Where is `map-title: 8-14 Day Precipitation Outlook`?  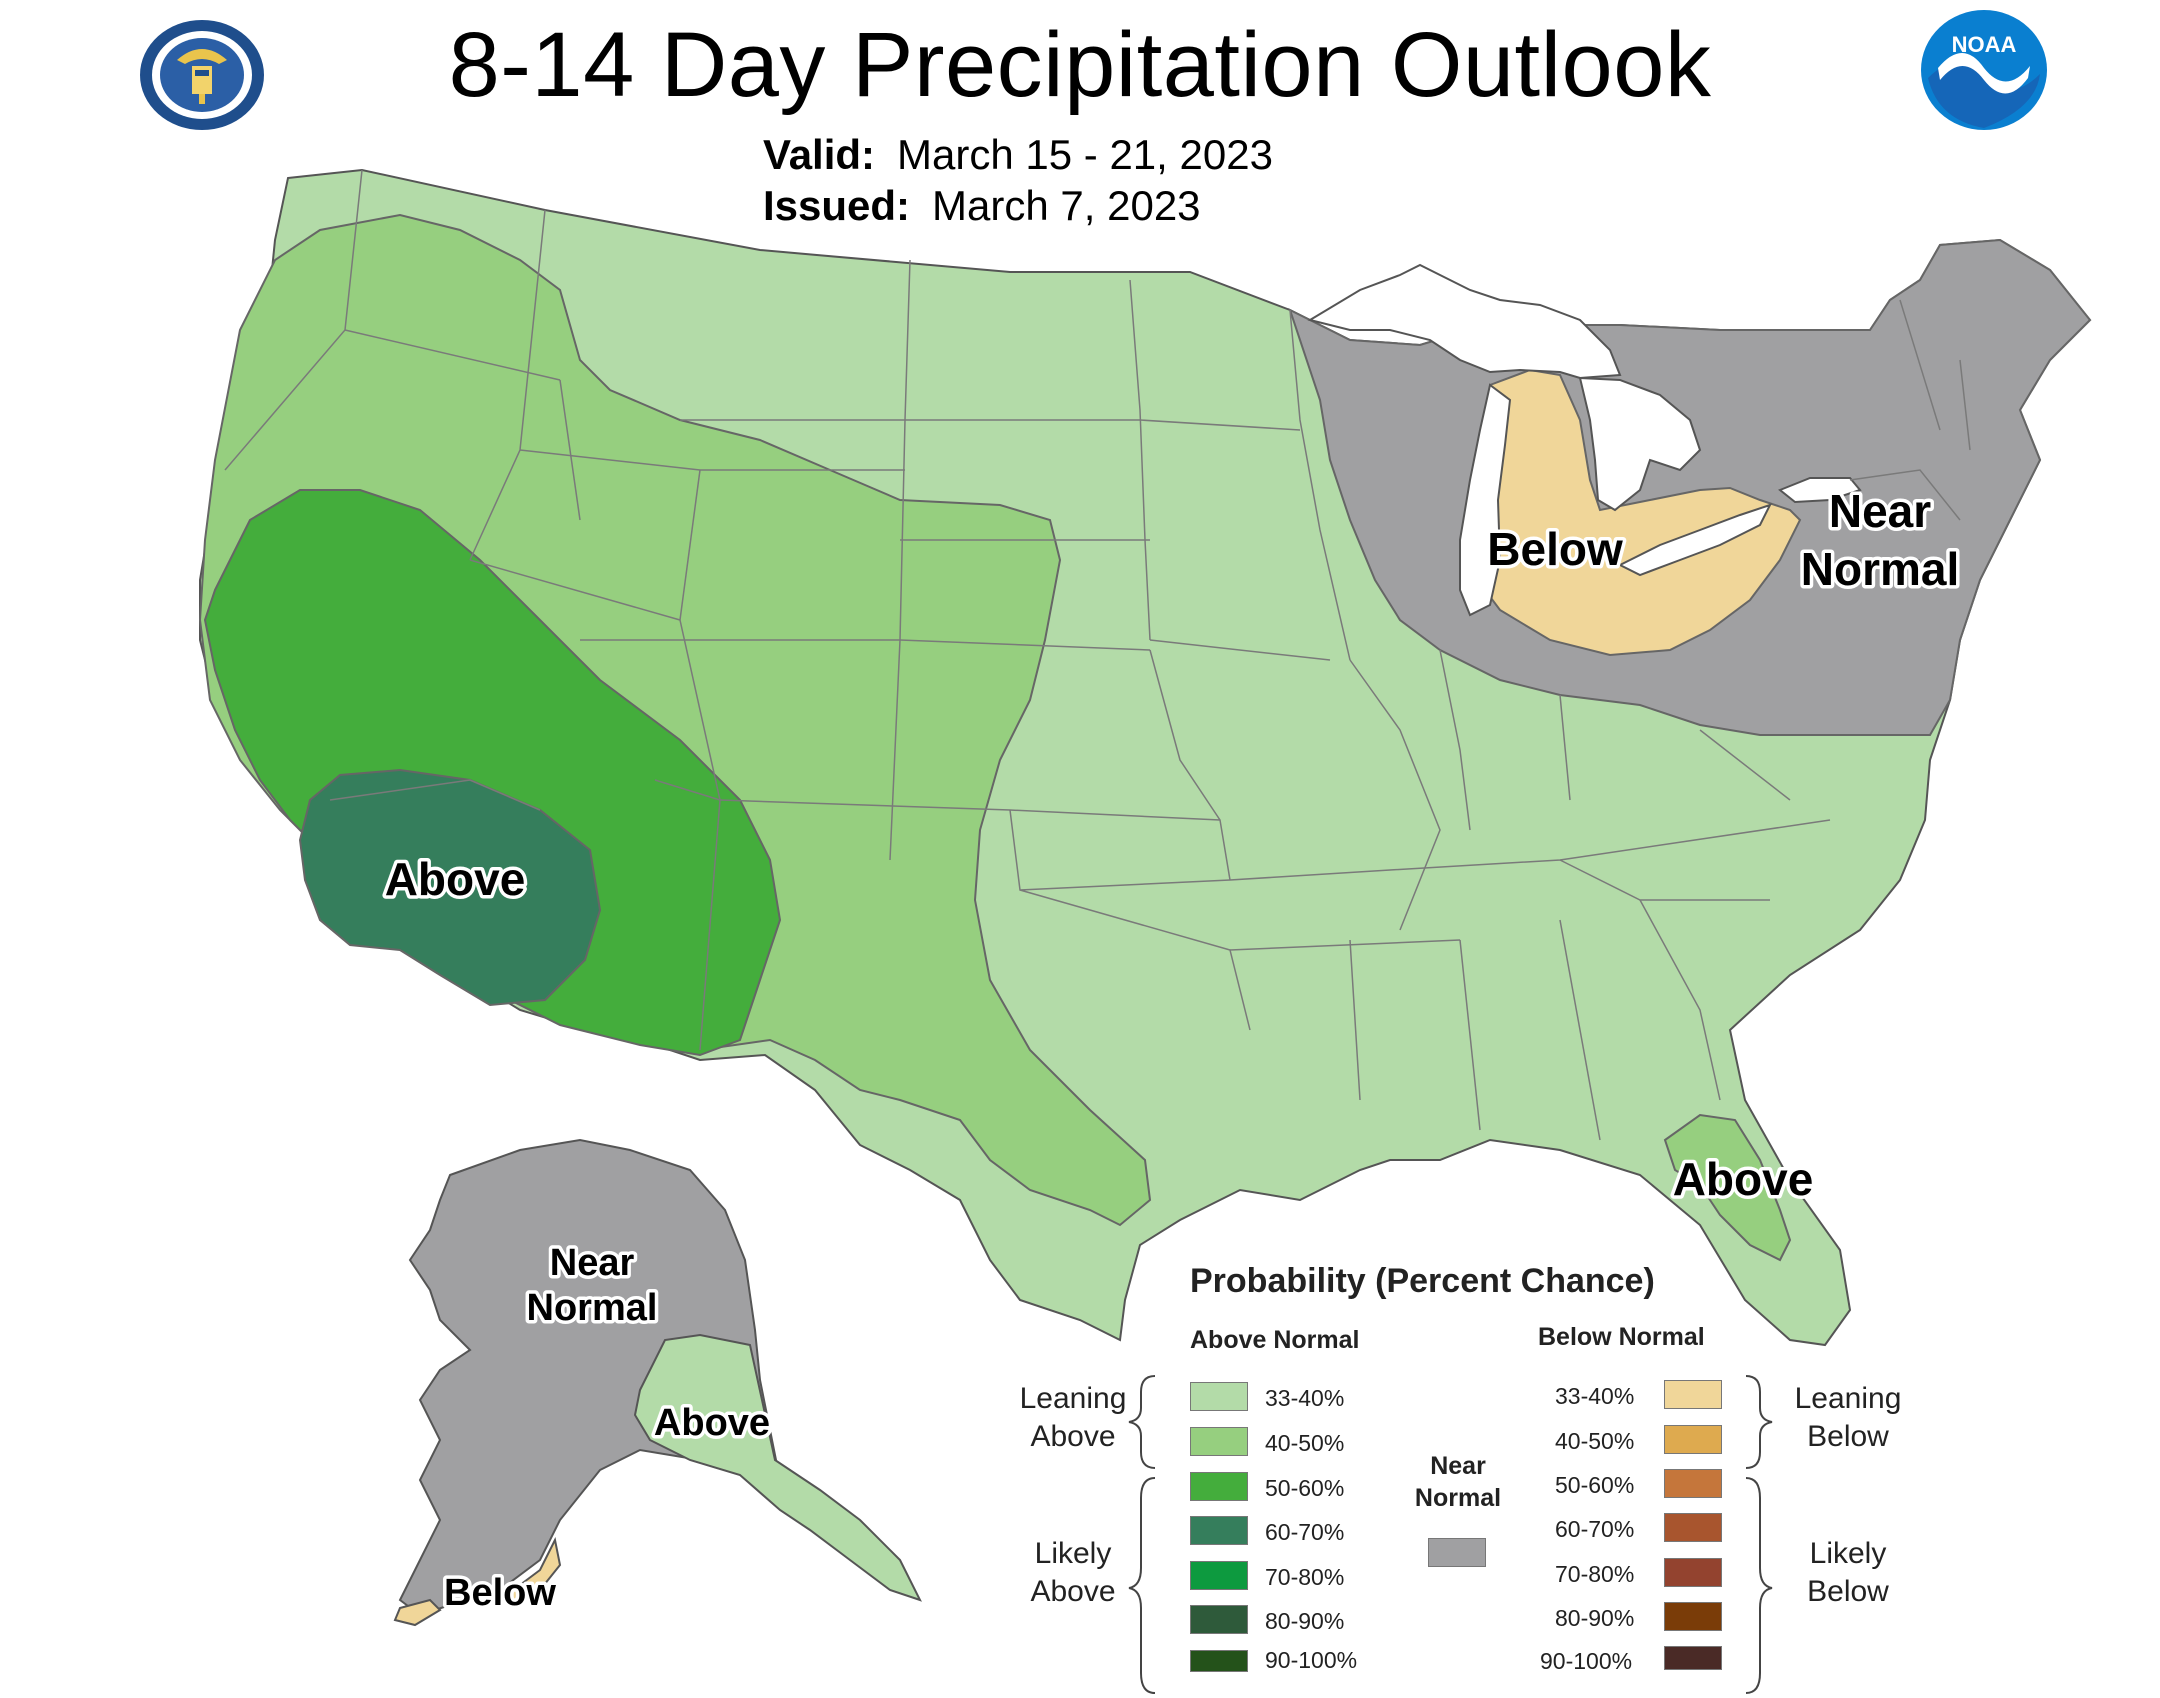
map-title: 8-14 Day Precipitation Outlook is located at coordinates (1080, 65).